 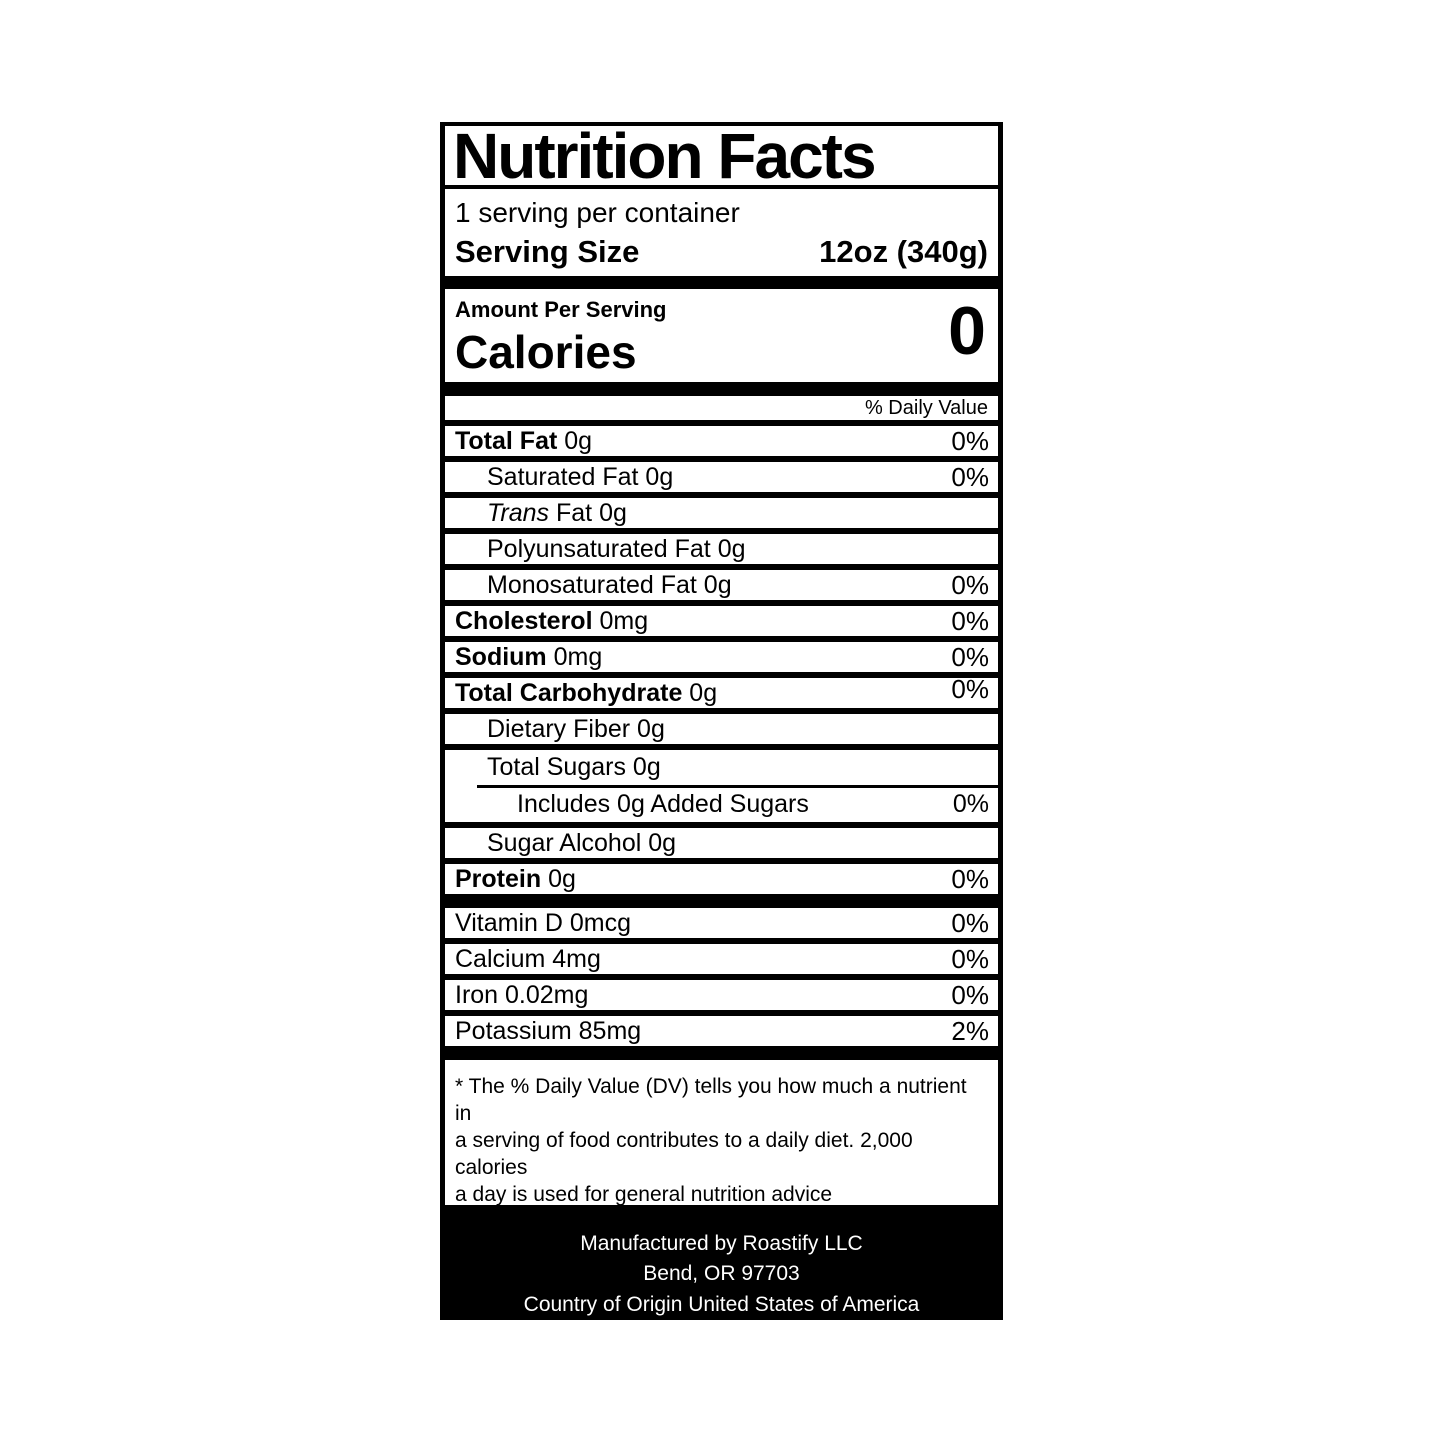 I want to click on nutrient-name: Monosaturated Fat 0g, so click(x=609, y=584).